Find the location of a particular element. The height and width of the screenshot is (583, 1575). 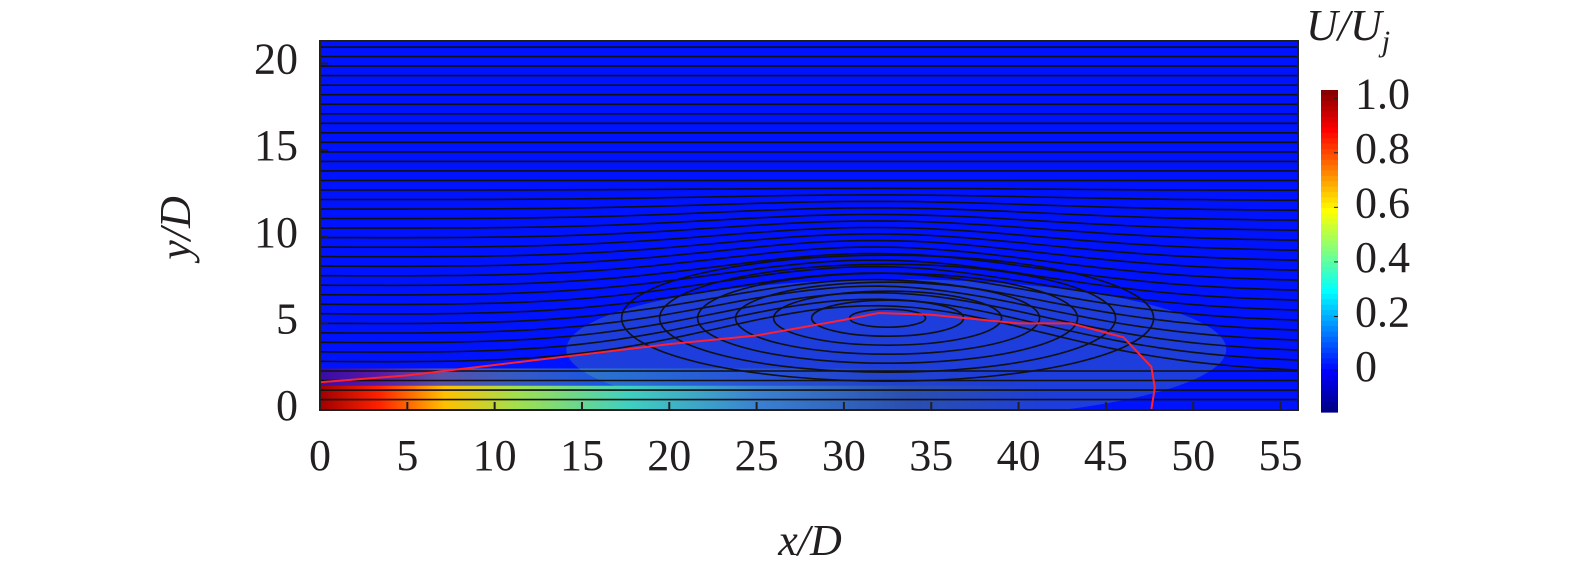

colorbar-tick-label: 0 is located at coordinates (1366, 366).